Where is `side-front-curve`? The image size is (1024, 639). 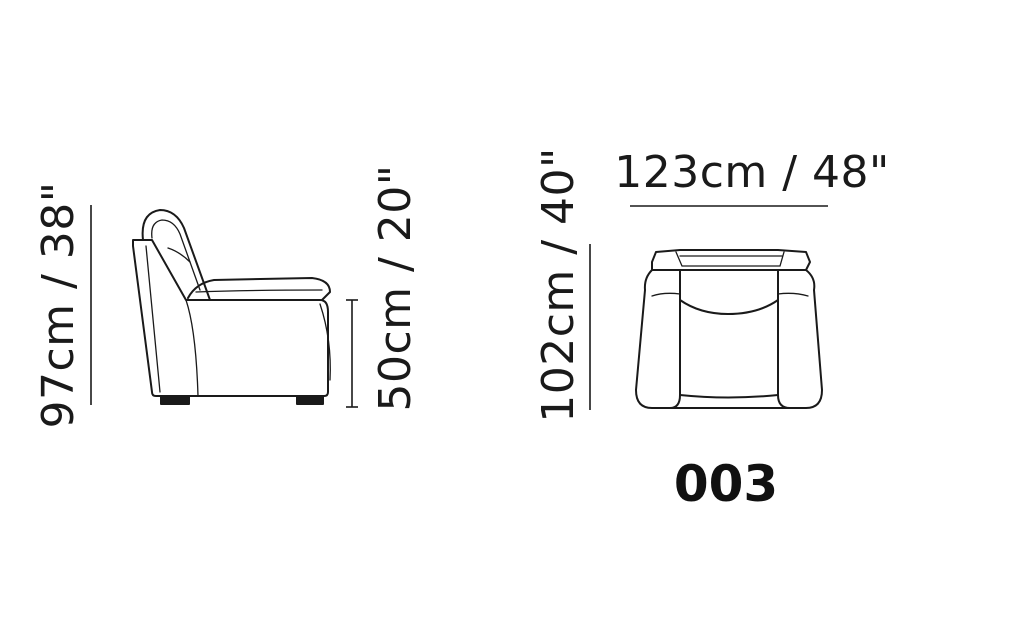 side-front-curve is located at coordinates (192, 348).